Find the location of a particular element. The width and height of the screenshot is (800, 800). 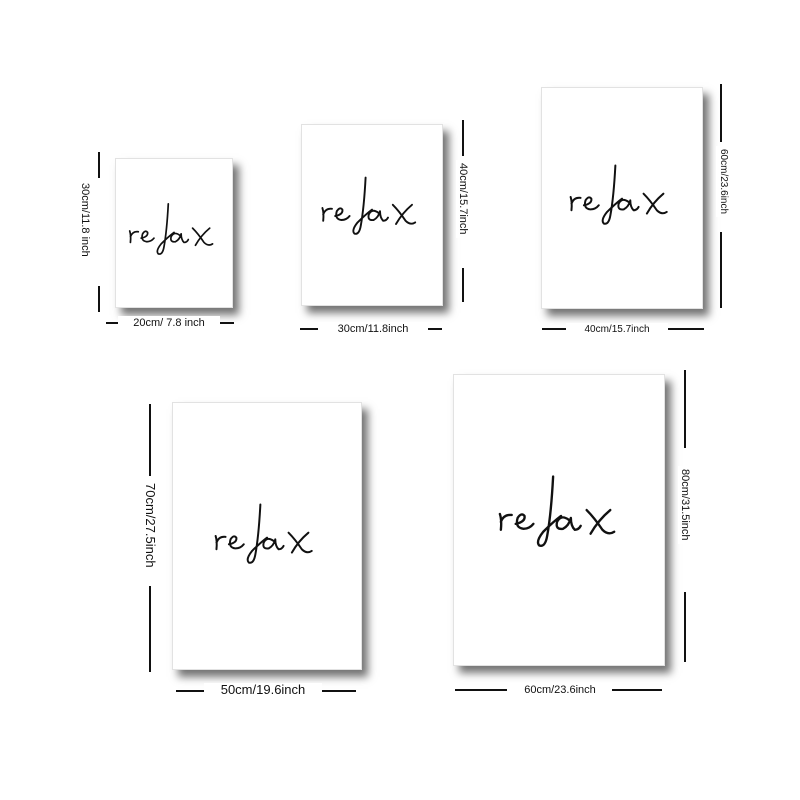

width-label-60x80: 60cm/23.6inch is located at coordinates (560, 690).